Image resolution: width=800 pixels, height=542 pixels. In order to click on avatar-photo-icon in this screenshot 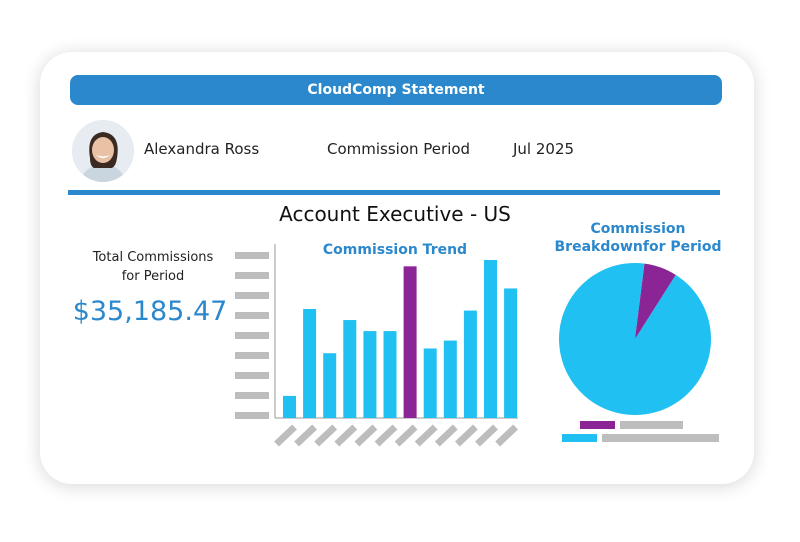, I will do `click(103, 151)`.